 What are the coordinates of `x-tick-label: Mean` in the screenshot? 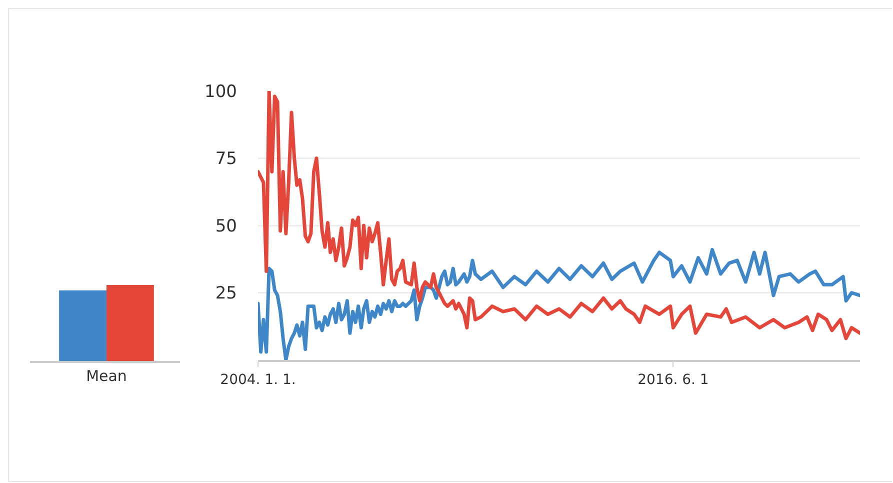 It's located at (106, 376).